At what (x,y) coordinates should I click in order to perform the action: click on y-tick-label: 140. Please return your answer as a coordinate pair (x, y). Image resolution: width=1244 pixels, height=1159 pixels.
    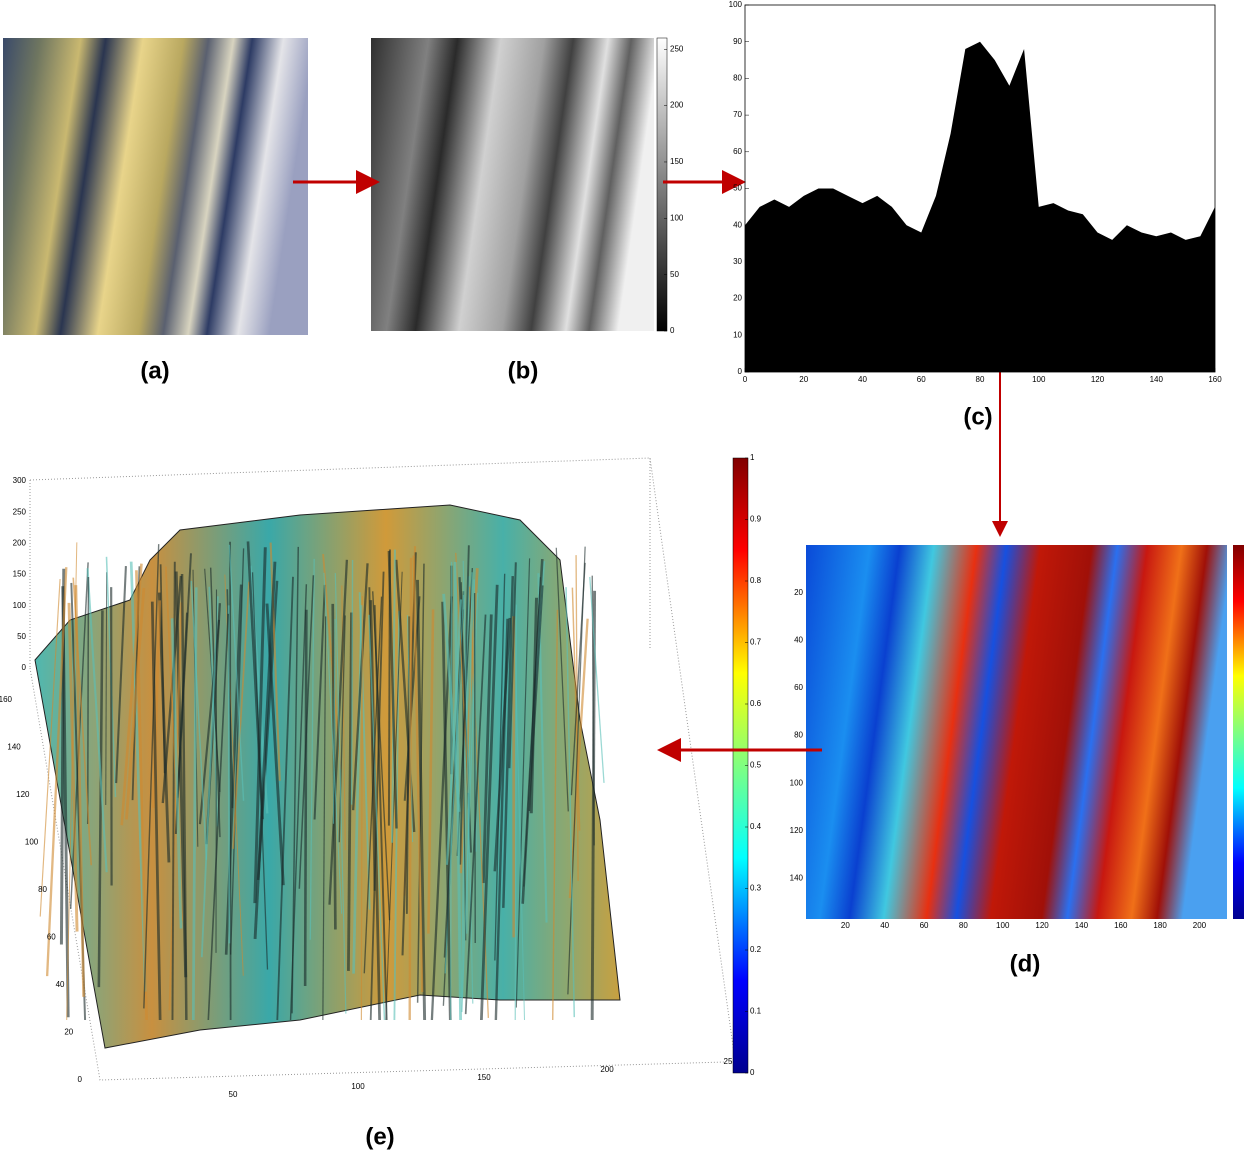
    Looking at the image, I should click on (797, 878).